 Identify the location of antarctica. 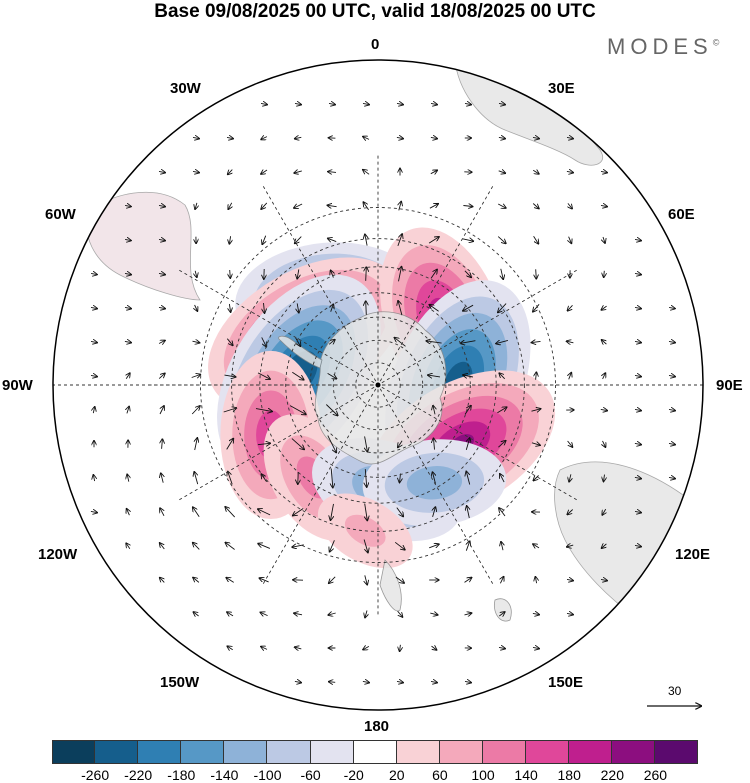
(380, 388).